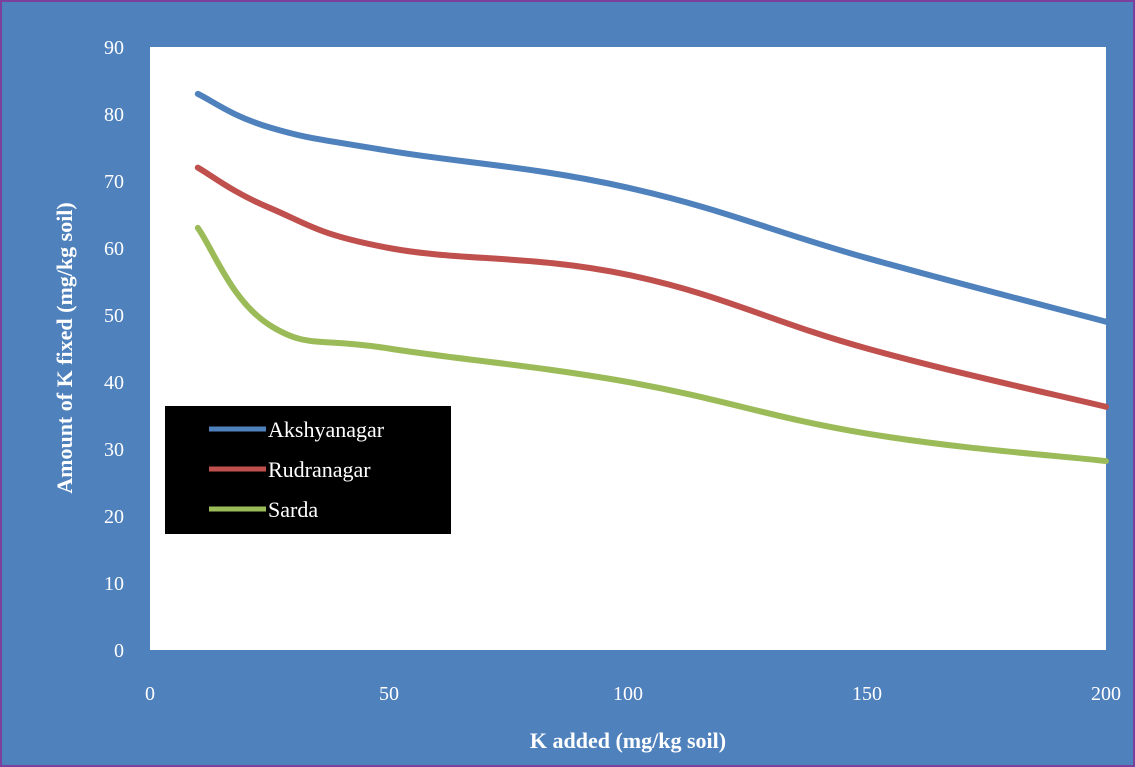 The width and height of the screenshot is (1135, 767). I want to click on legend-items: Akshyanagar Rudranagar Sarda, so click(297, 469).